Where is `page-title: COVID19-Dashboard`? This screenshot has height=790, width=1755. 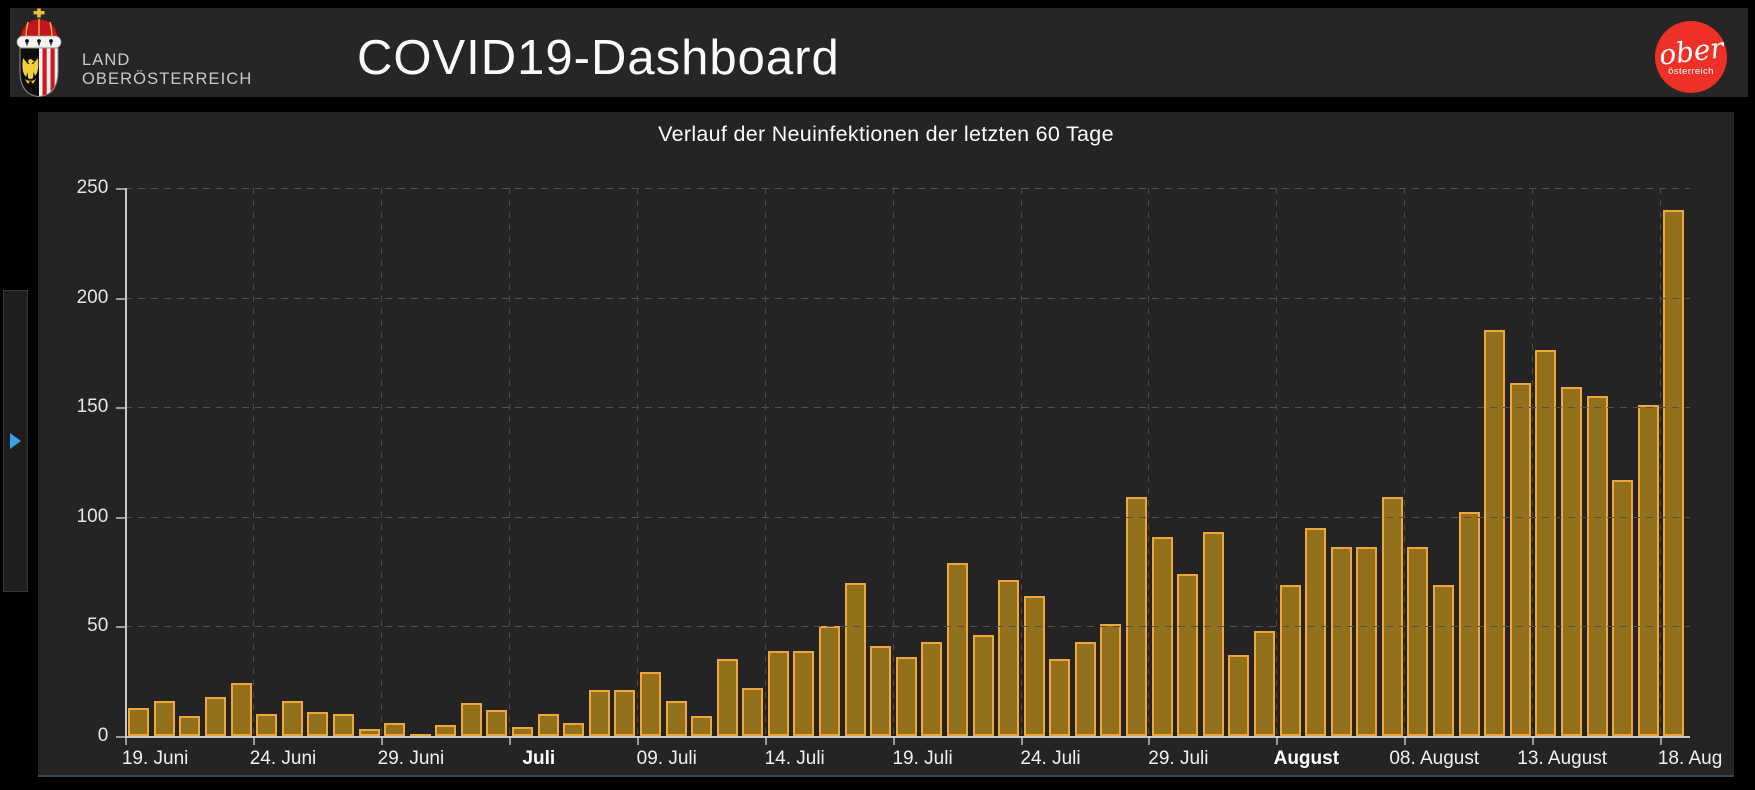 page-title: COVID19-Dashboard is located at coordinates (598, 58).